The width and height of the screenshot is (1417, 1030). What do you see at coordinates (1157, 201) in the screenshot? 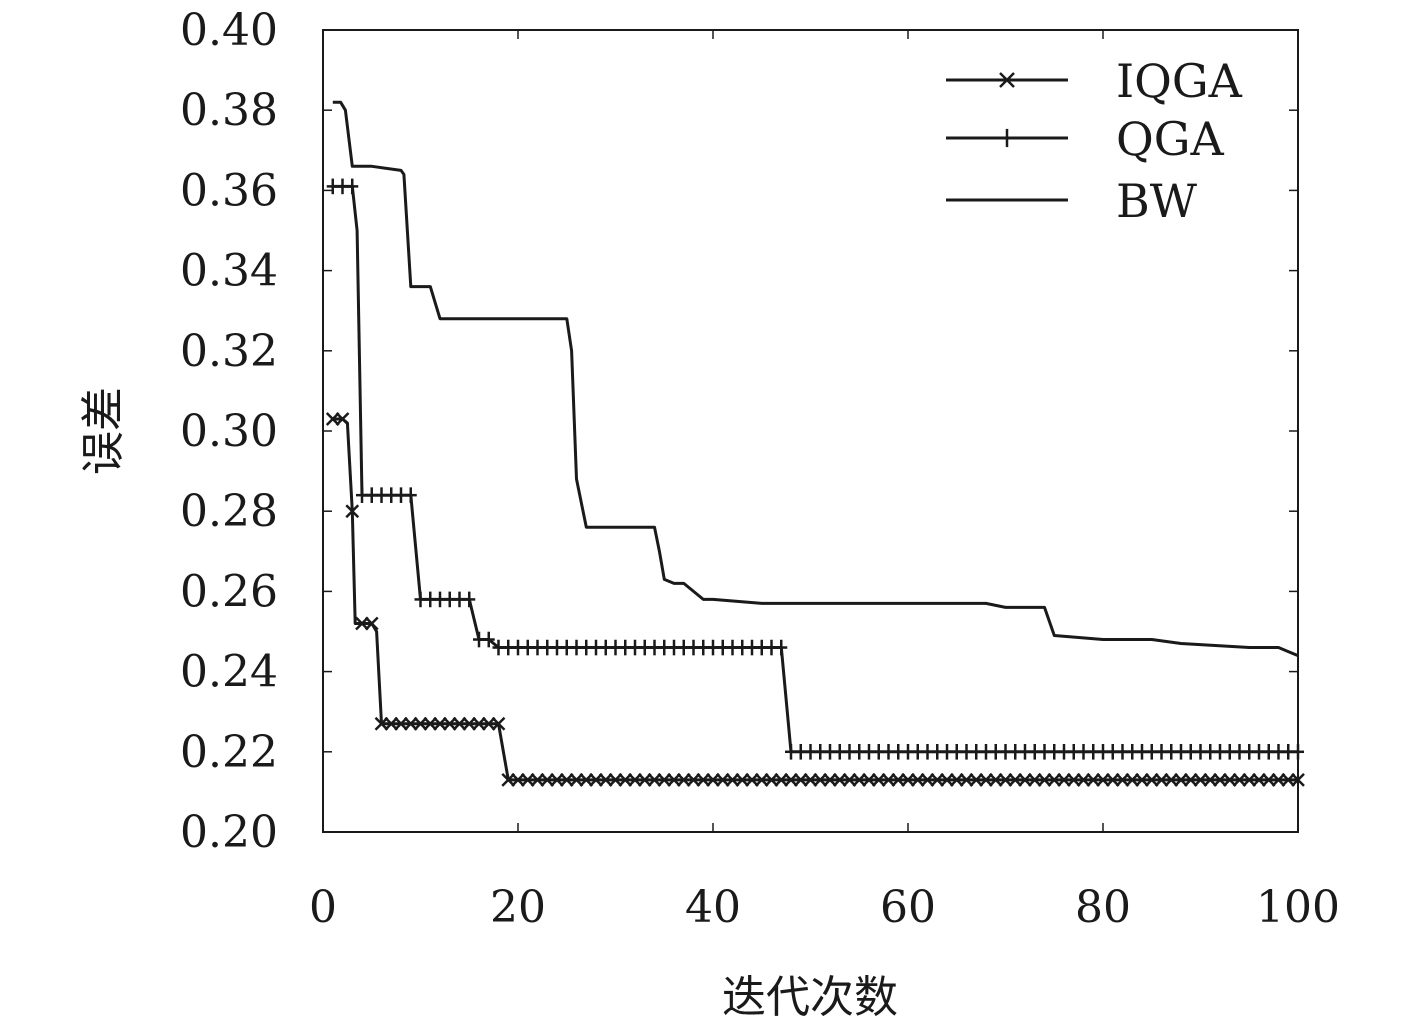
I see `legend-label-bw: BW` at bounding box center [1157, 201].